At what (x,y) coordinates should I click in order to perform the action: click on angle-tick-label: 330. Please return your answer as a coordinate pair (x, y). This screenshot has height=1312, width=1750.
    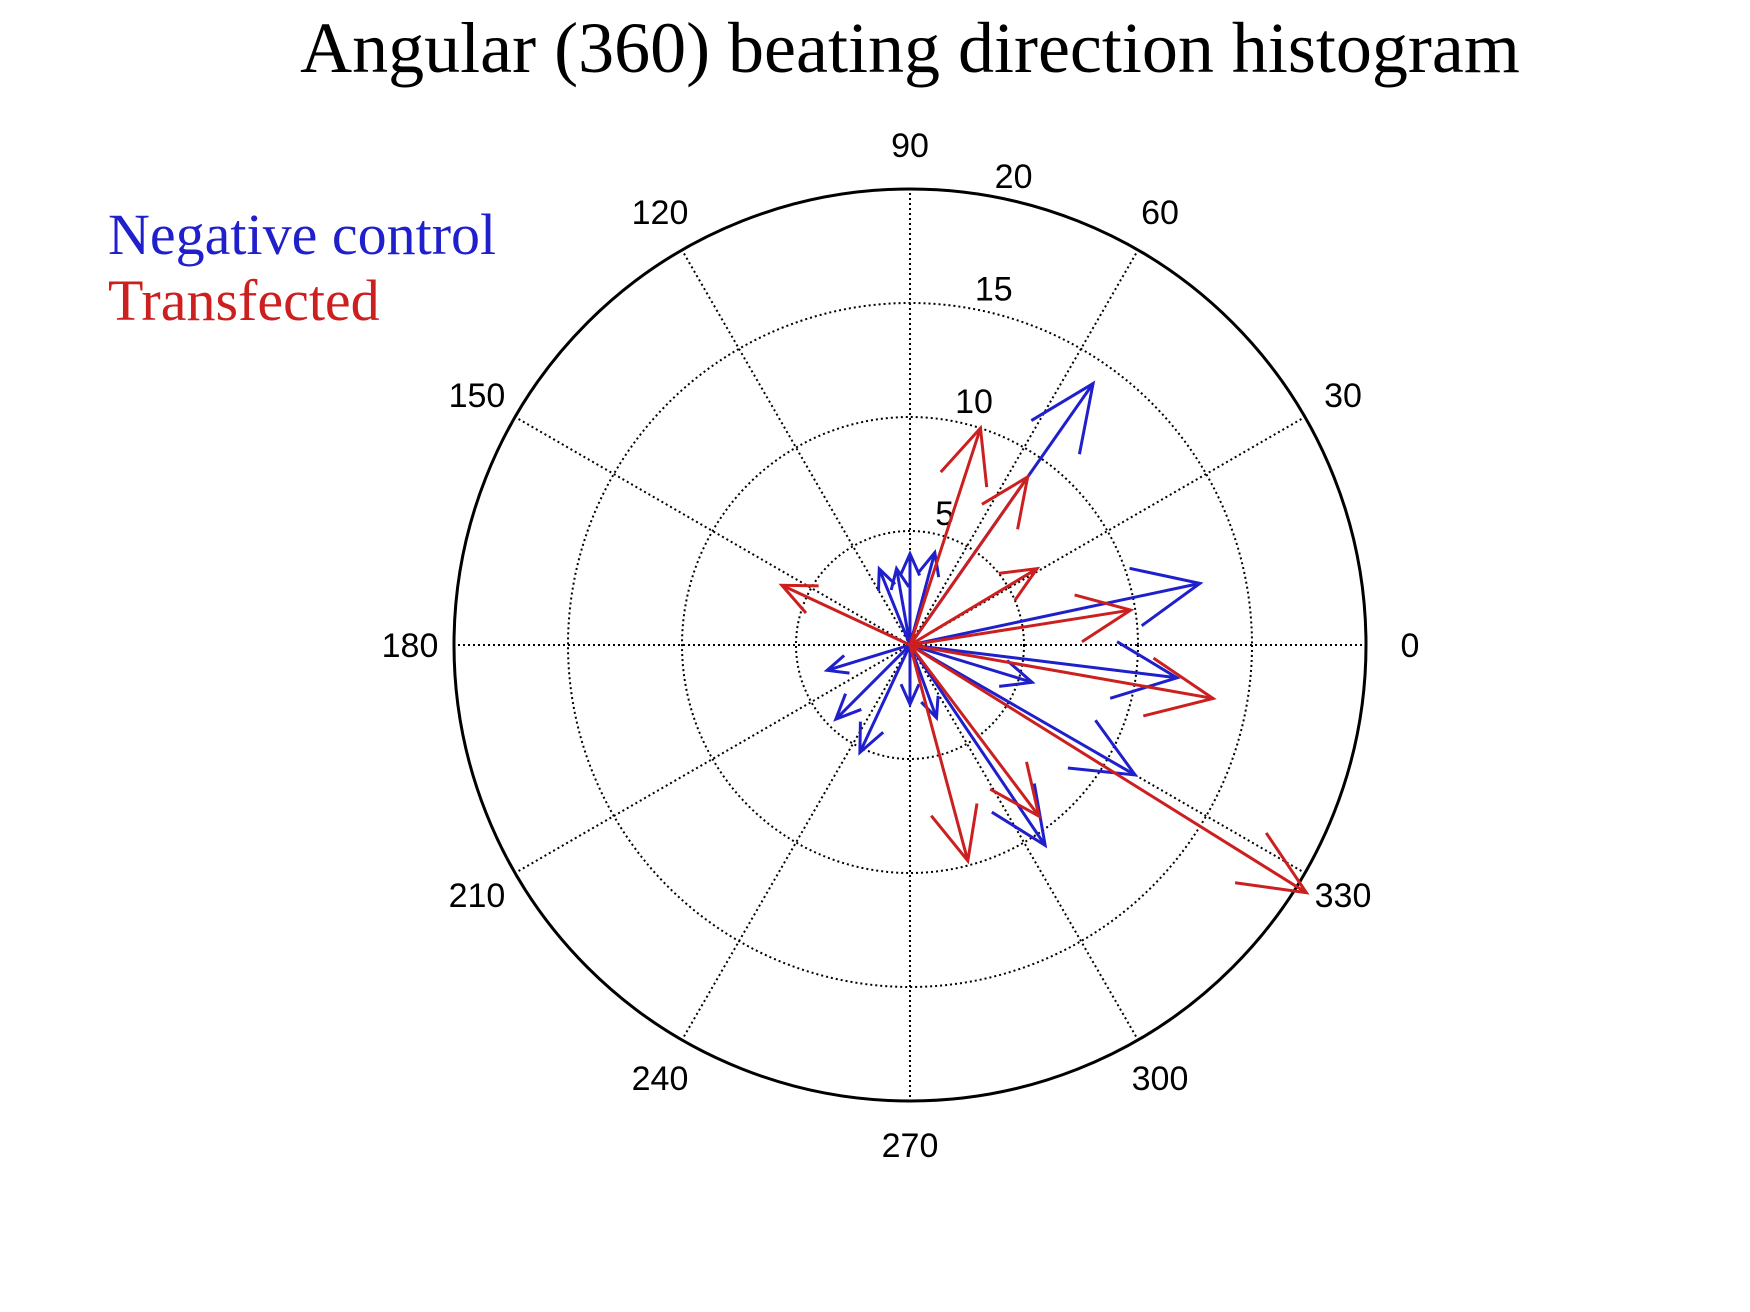
    Looking at the image, I should click on (1343, 896).